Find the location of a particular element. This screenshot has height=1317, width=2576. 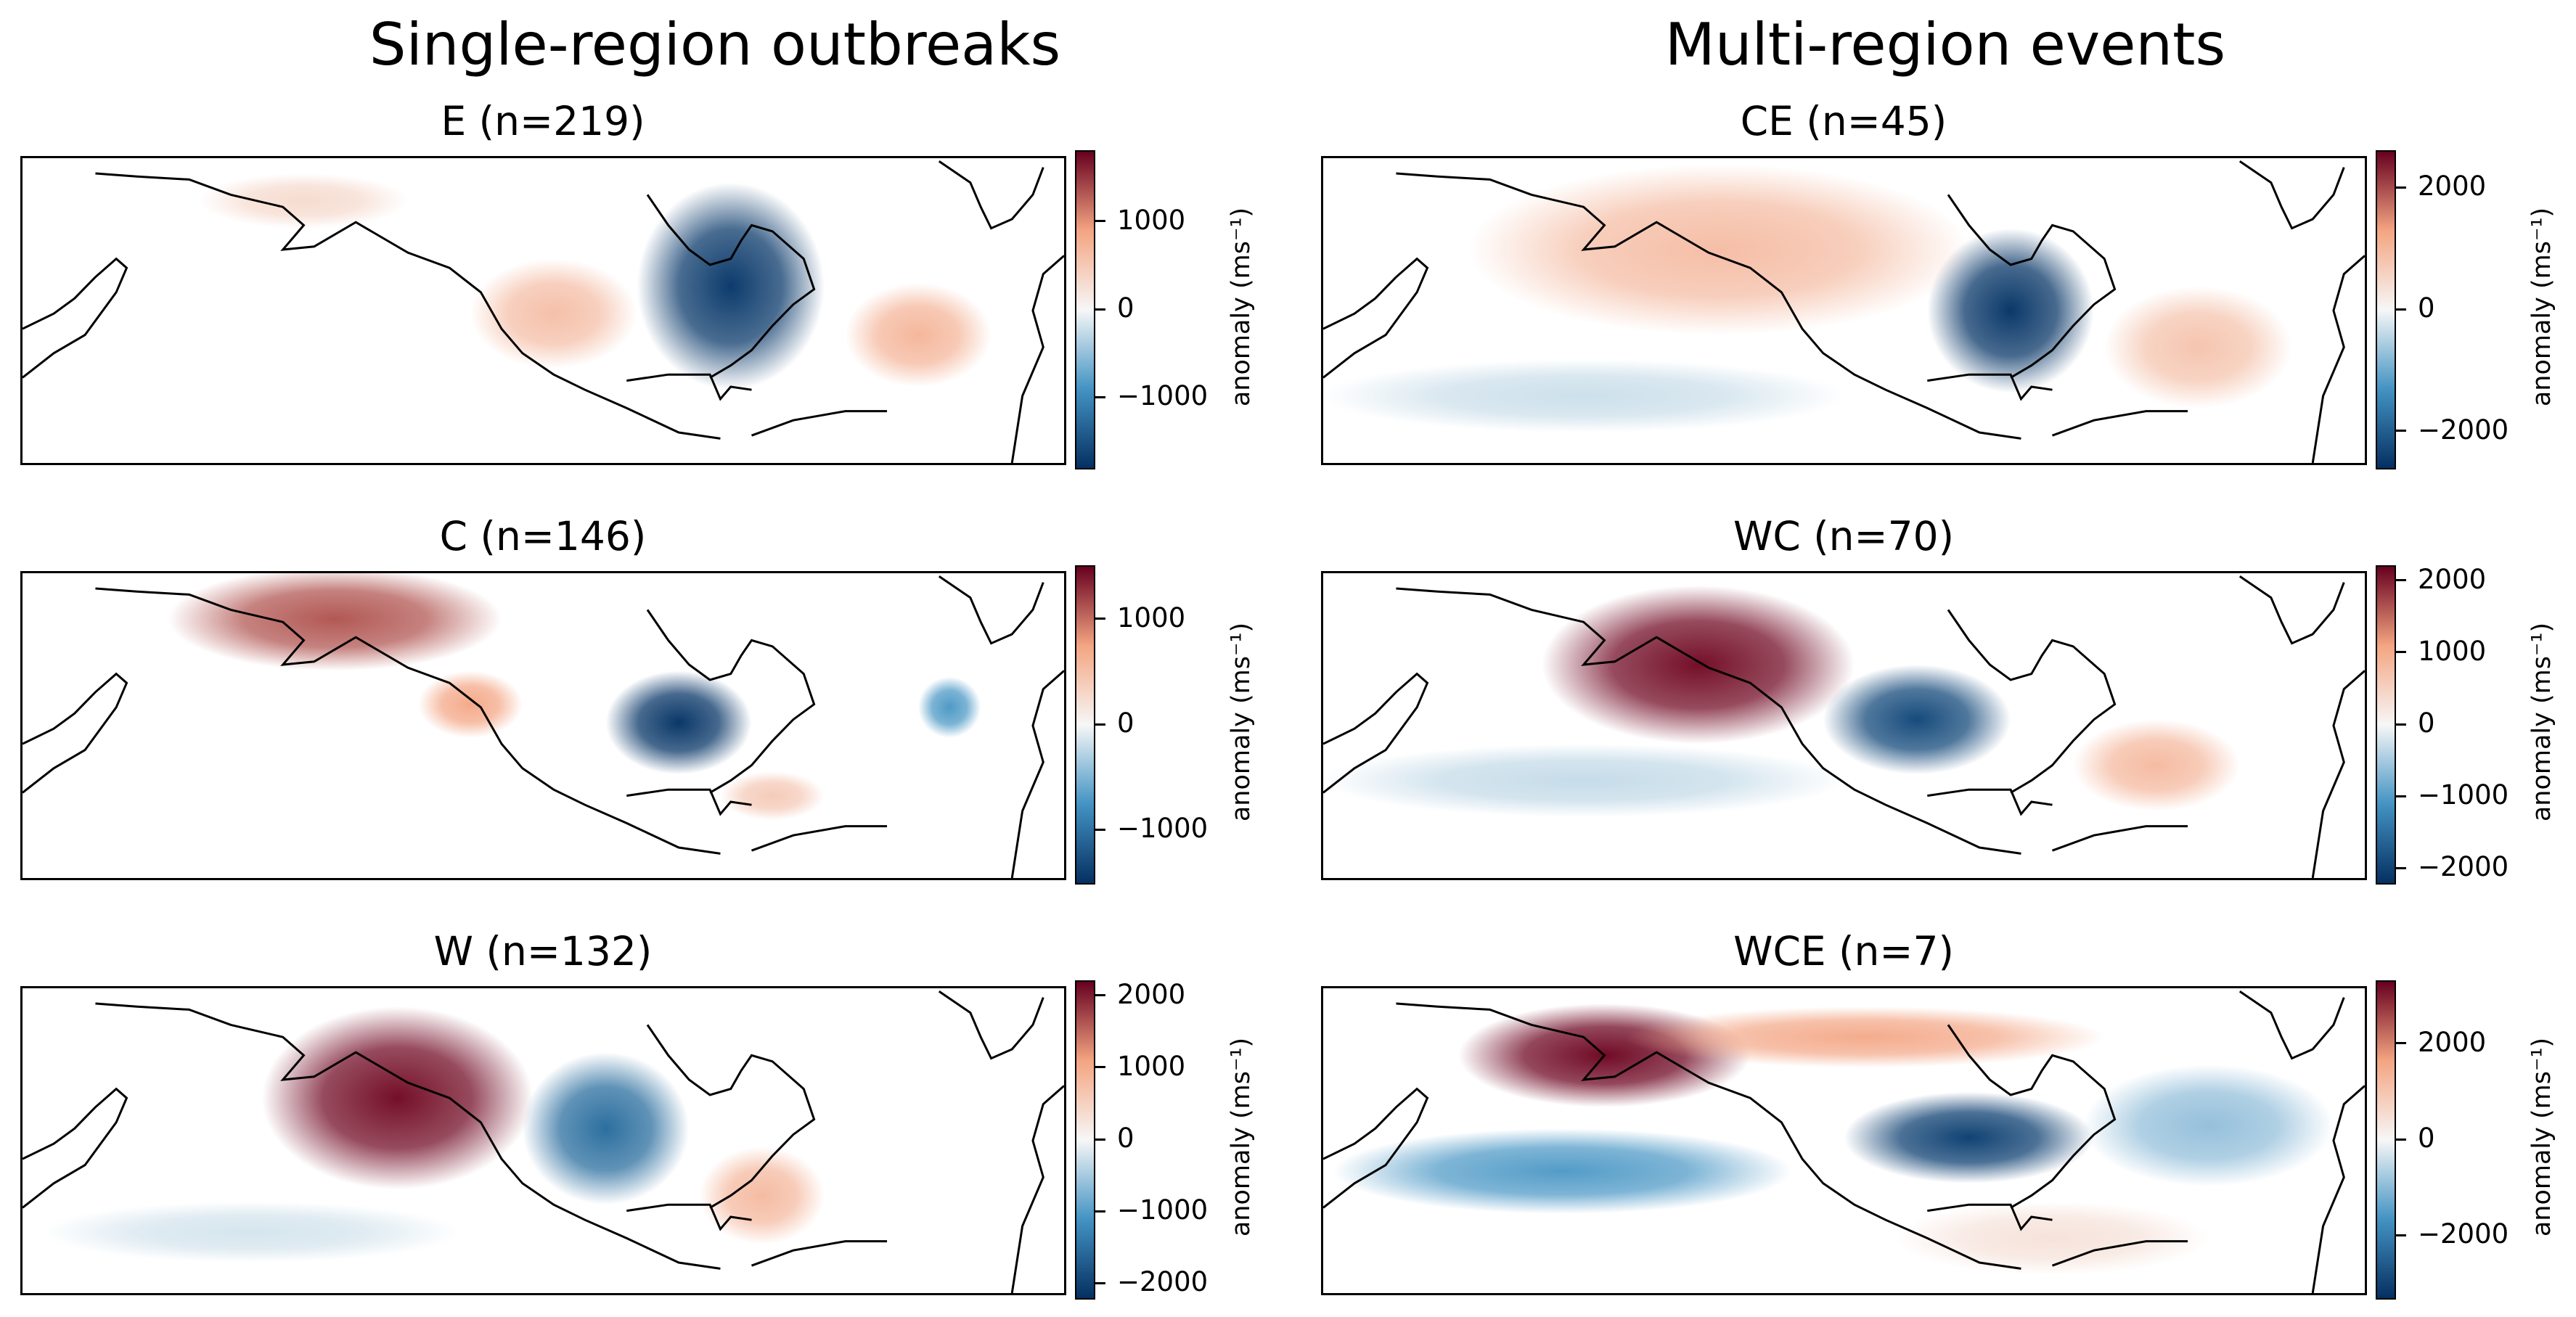

panel-title: CE (n=45) is located at coordinates (1844, 121).